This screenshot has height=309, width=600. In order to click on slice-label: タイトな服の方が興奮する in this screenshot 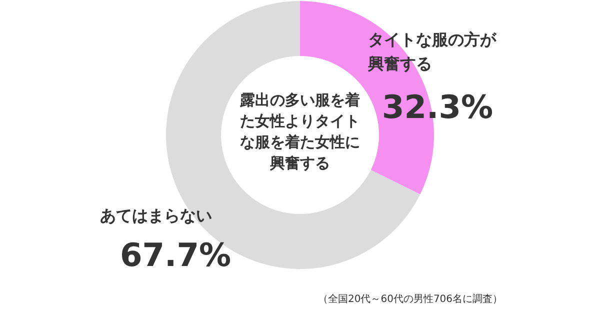, I will do `click(433, 52)`.